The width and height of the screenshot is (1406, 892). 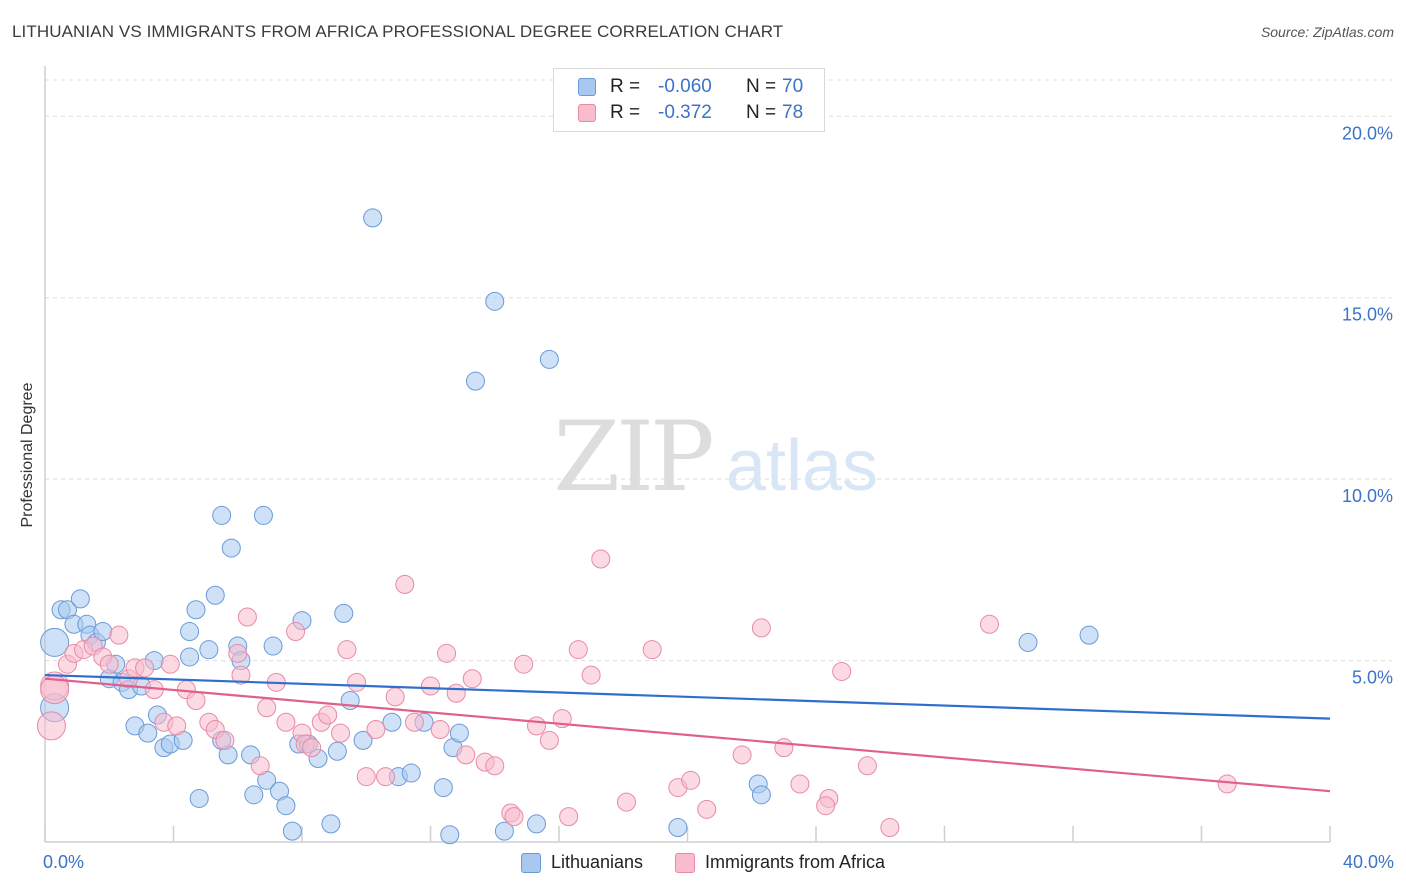 I want to click on source-label: Source: ZipAtlas.com, so click(x=1327, y=32).